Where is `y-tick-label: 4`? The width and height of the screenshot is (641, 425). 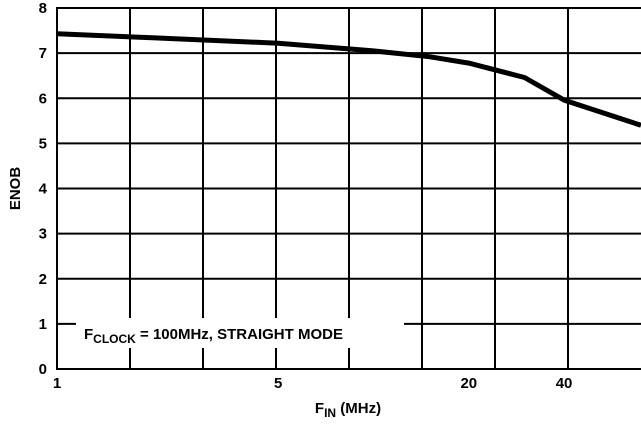 y-tick-label: 4 is located at coordinates (43, 189).